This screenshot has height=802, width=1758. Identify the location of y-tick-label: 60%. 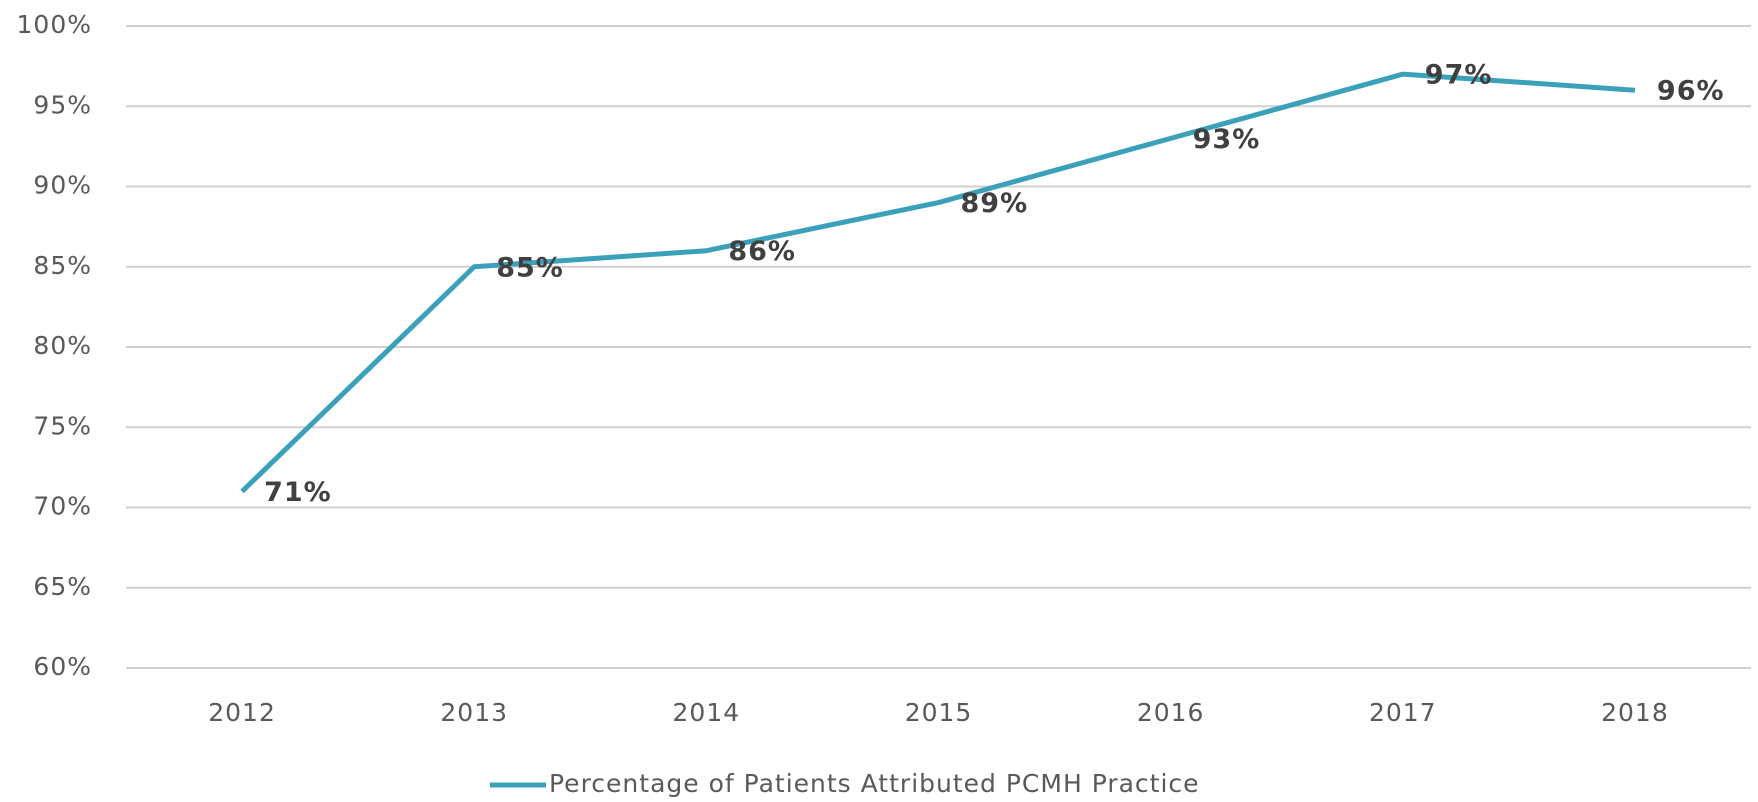
(62, 666).